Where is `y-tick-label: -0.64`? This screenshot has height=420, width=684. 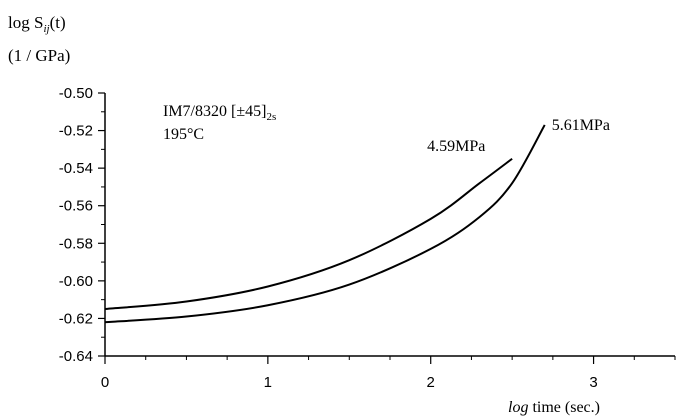 y-tick-label: -0.64 is located at coordinates (76, 356).